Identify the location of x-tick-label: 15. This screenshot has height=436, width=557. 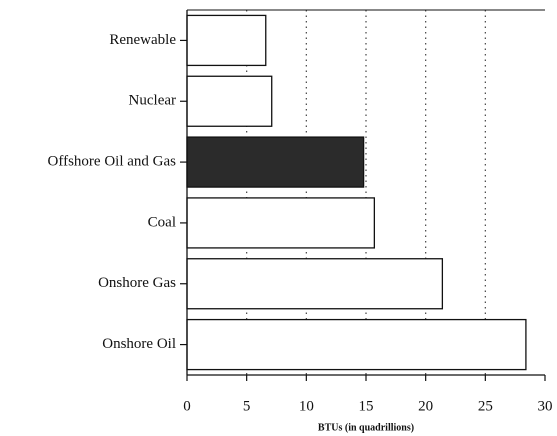
(366, 406).